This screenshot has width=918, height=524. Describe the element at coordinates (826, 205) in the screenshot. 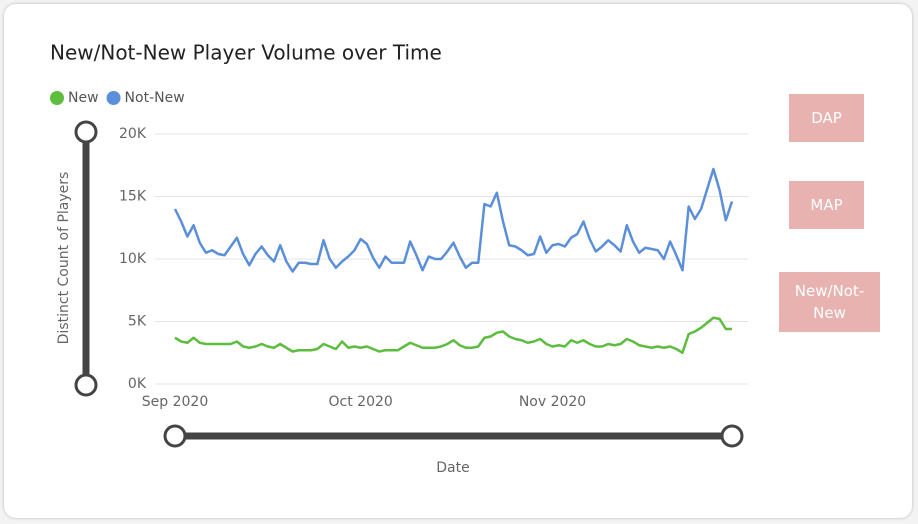

I see `button: MAP` at that location.